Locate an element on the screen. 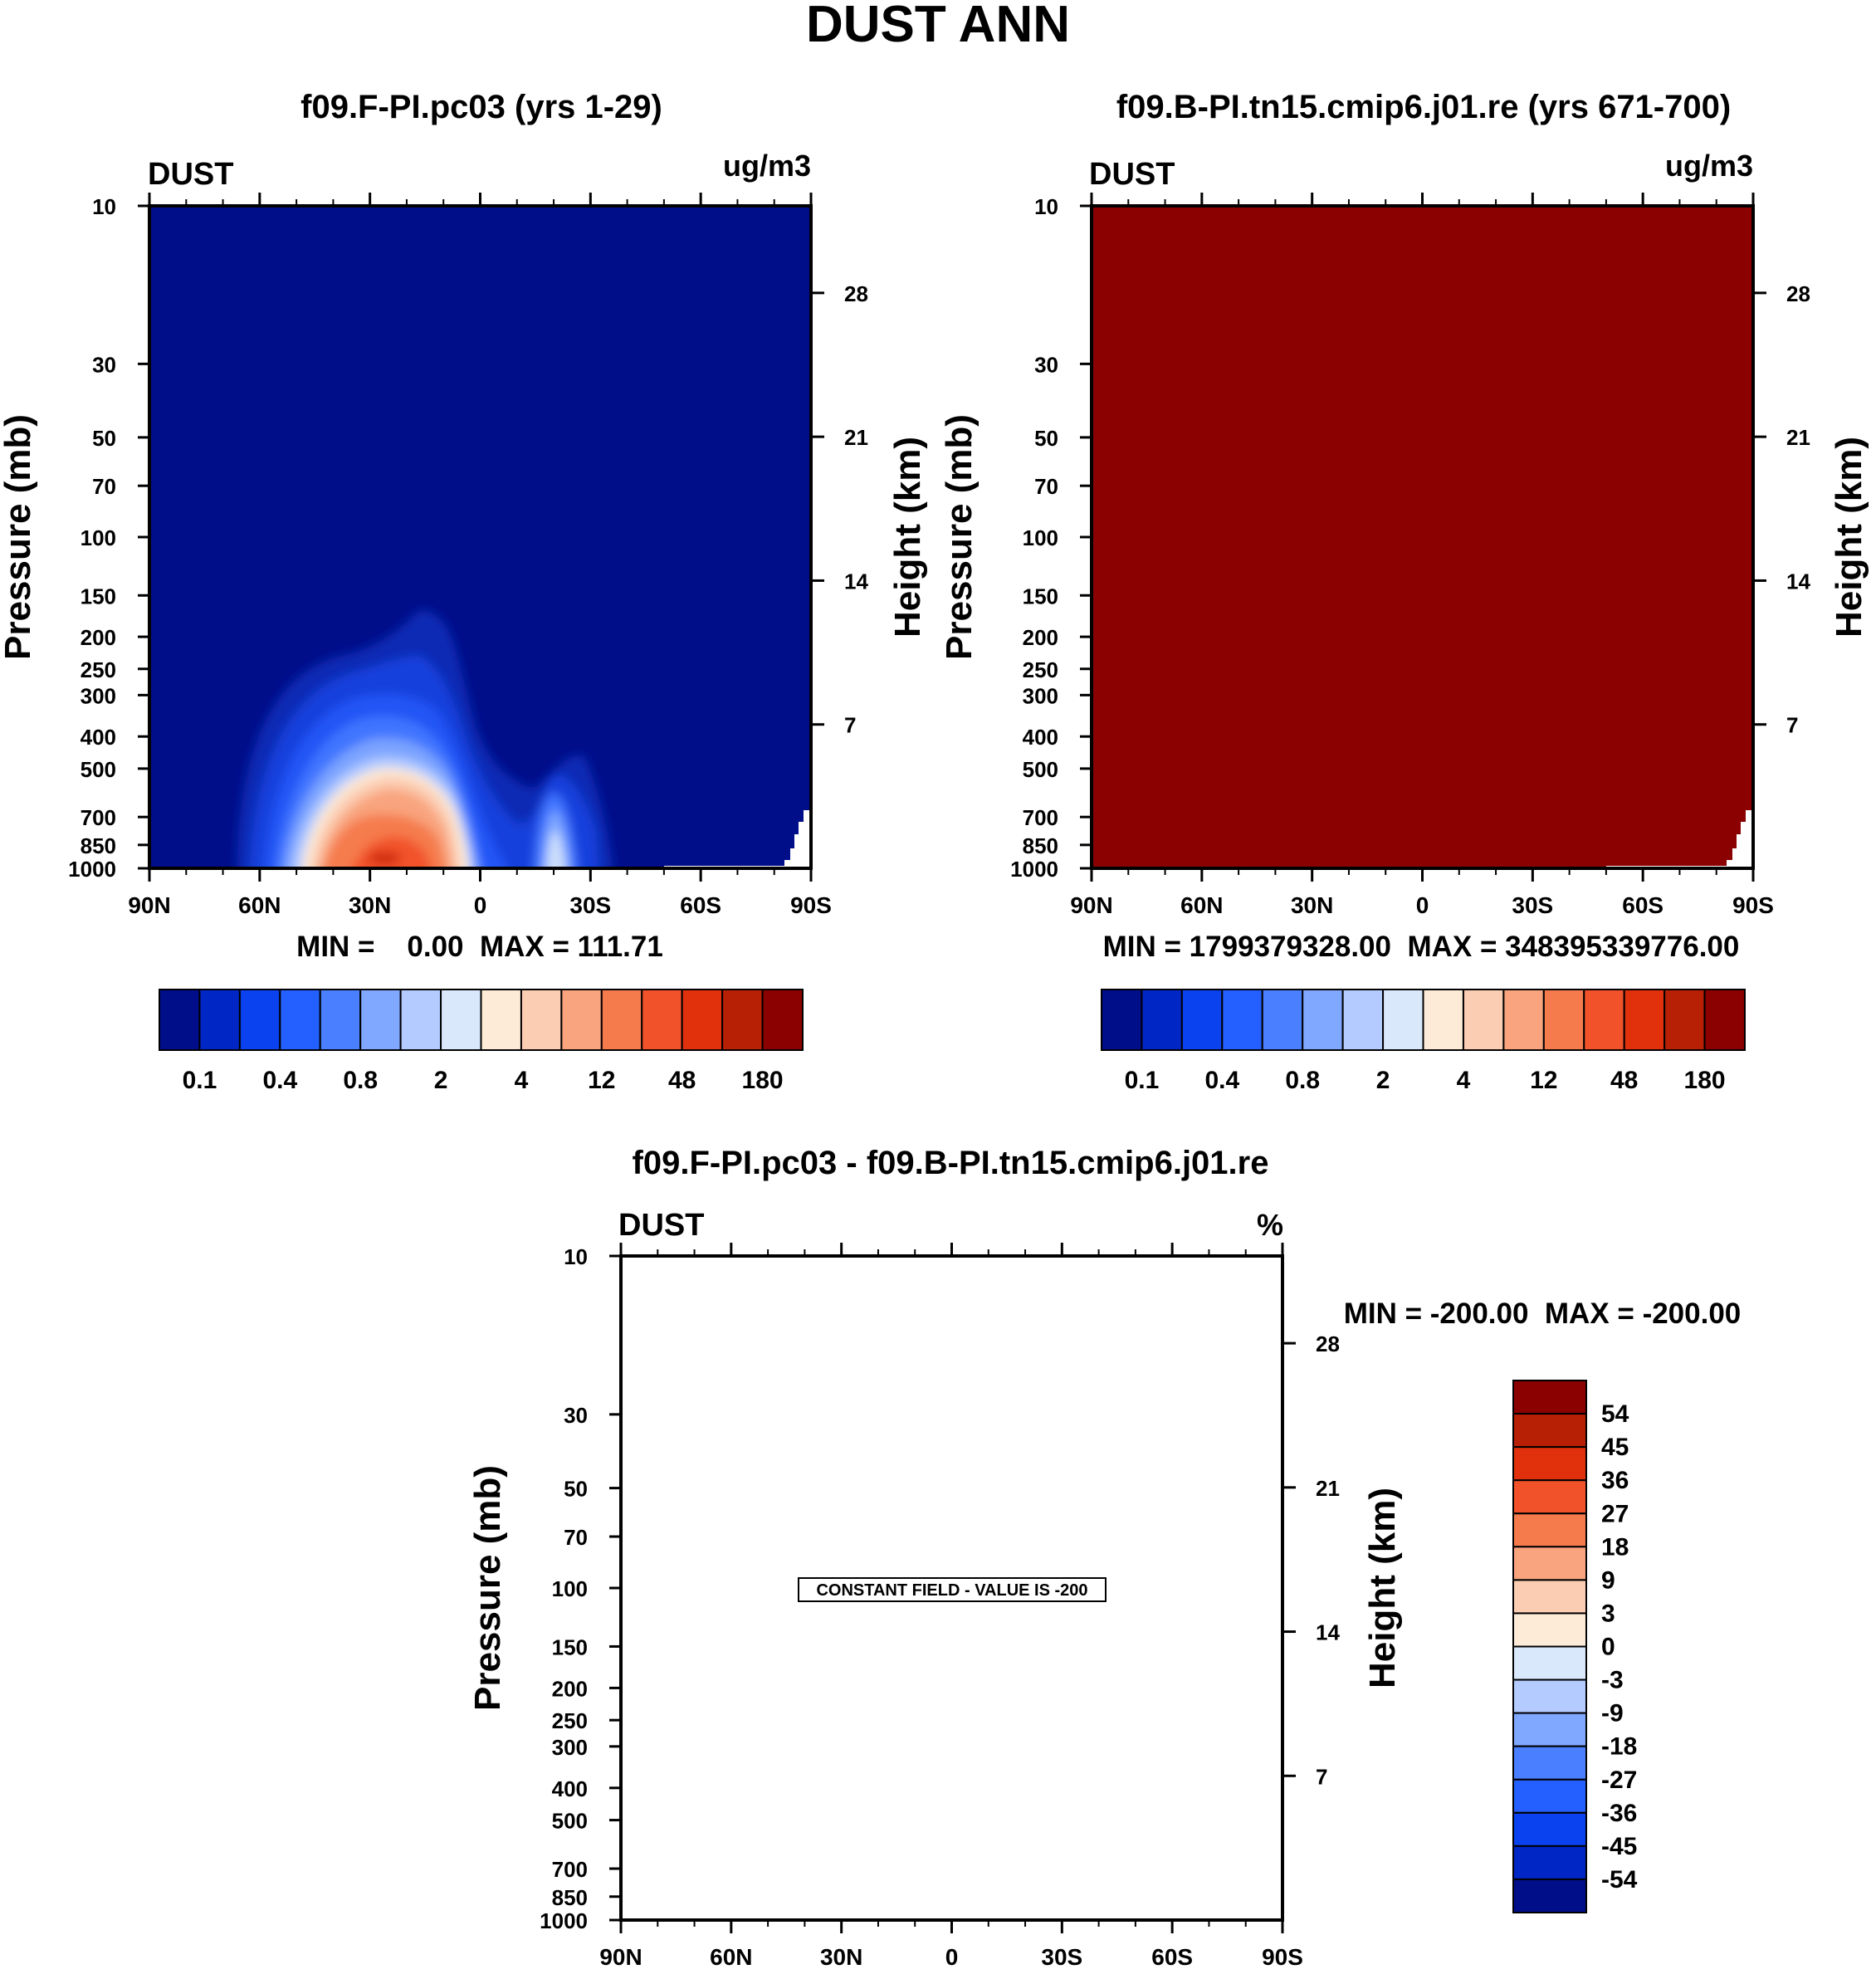 The height and width of the screenshot is (1979, 1876). y-tick-label-left: 500 is located at coordinates (570, 1821).